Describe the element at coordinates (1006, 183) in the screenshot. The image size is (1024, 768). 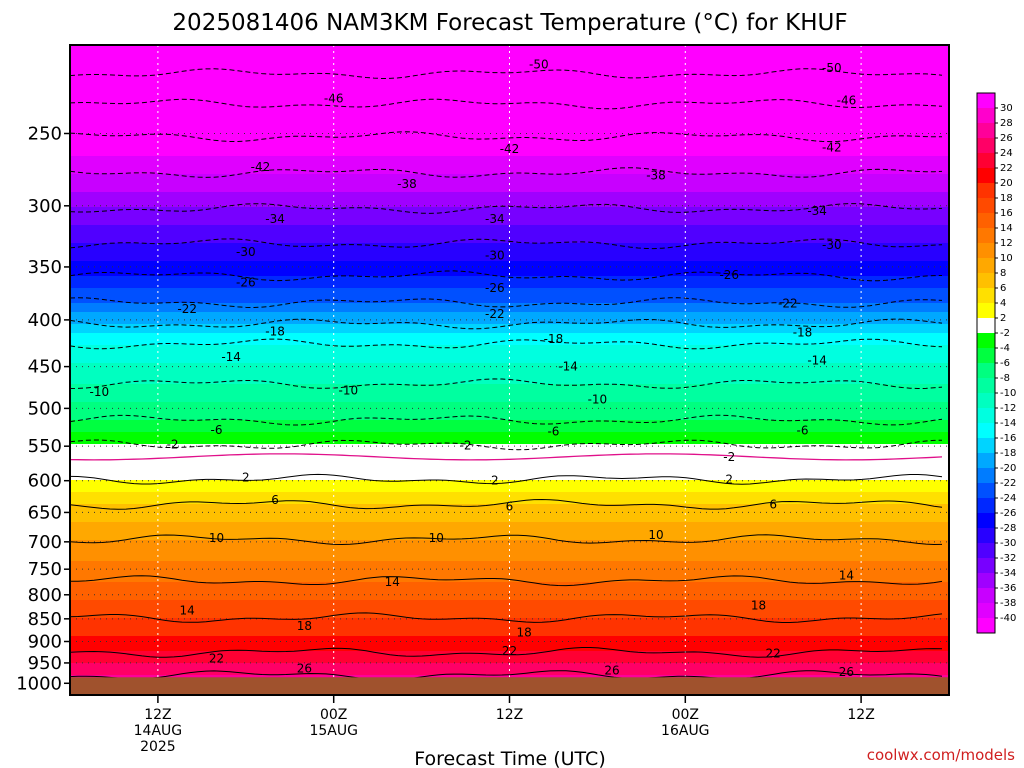
I see `colorbar-label: 20` at that location.